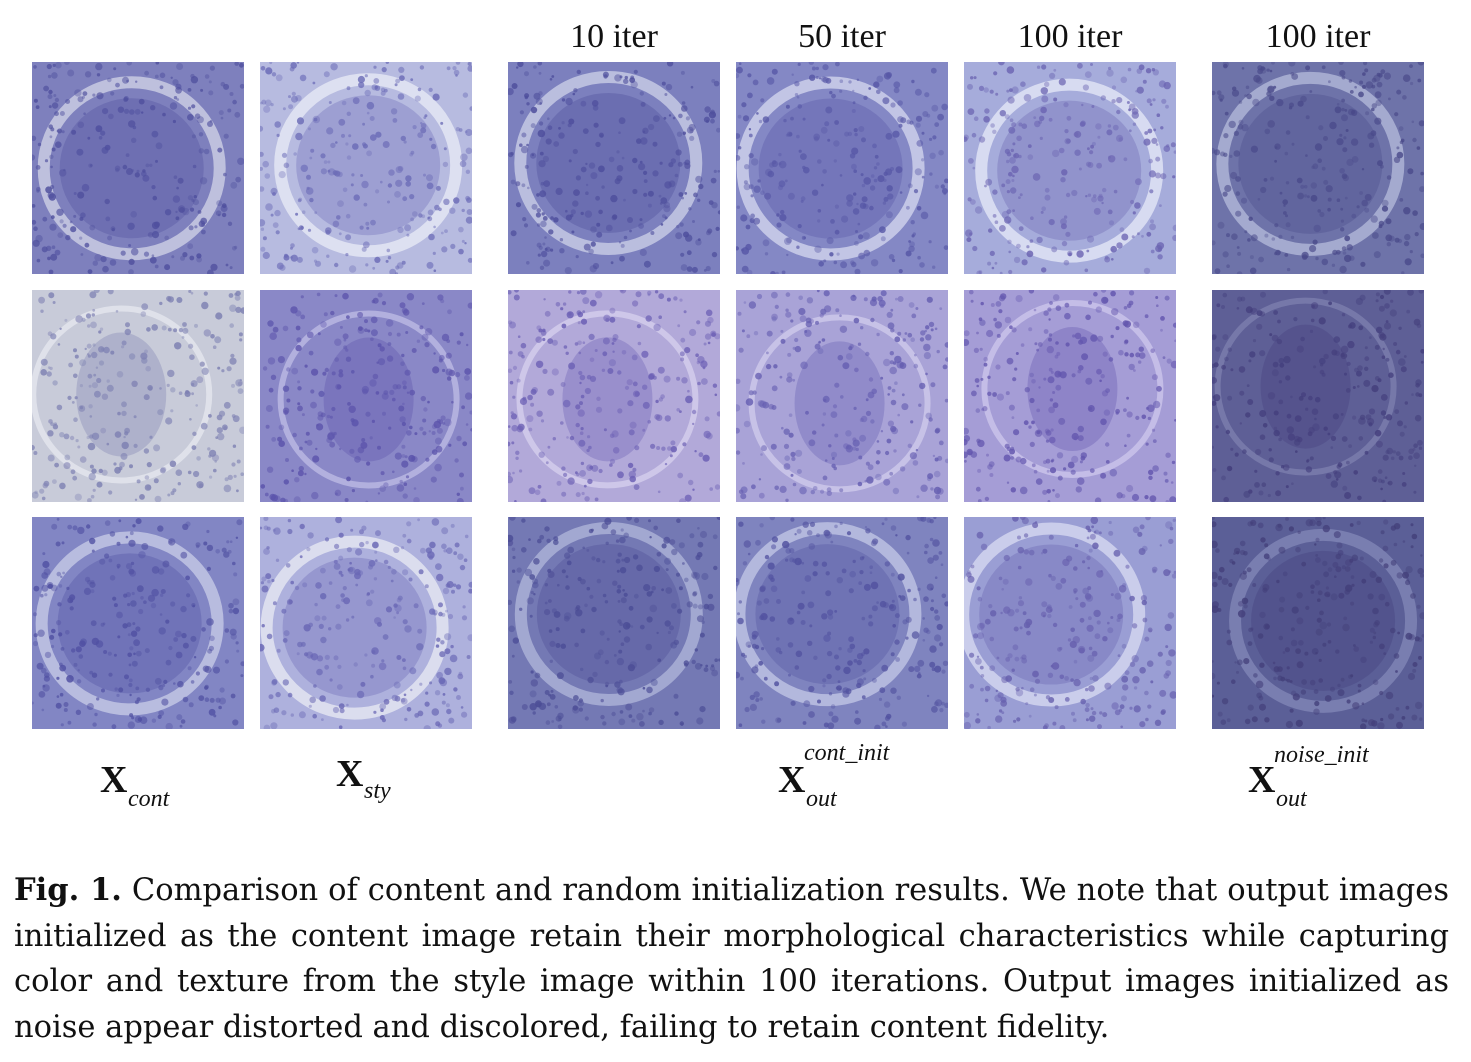 The height and width of the screenshot is (1062, 1471). What do you see at coordinates (1318, 623) in the screenshot?
I see `micrograph-tile-r2-c5` at bounding box center [1318, 623].